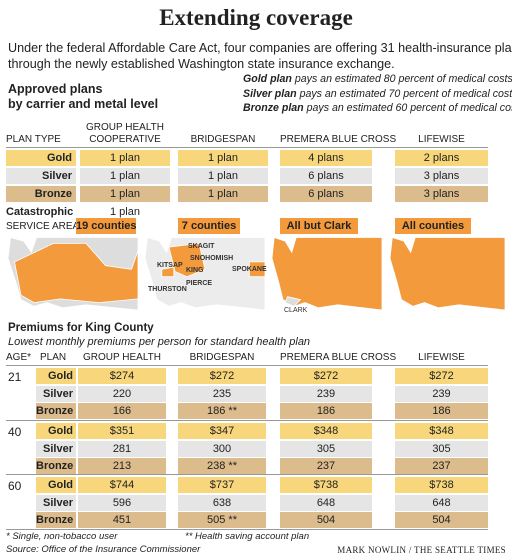 The image size is (512, 555). What do you see at coordinates (55, 411) in the screenshot?
I see `plan-label: Bronze` at bounding box center [55, 411].